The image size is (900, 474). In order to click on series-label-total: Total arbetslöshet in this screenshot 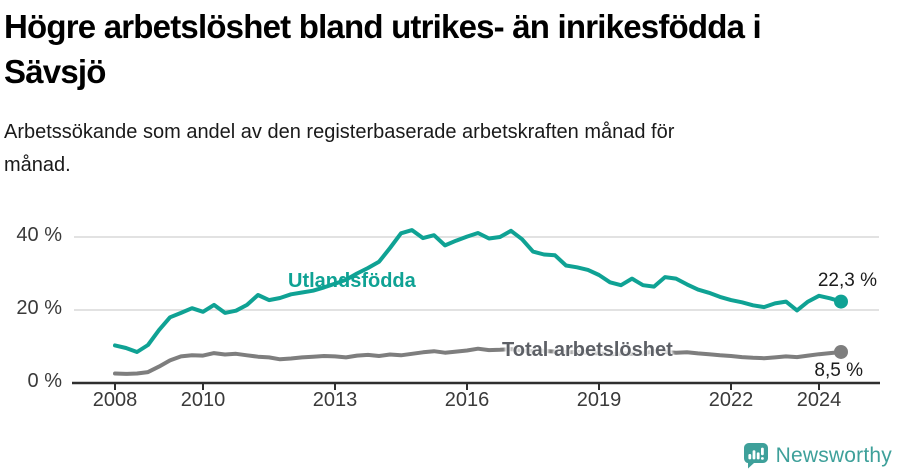, I will do `click(587, 350)`.